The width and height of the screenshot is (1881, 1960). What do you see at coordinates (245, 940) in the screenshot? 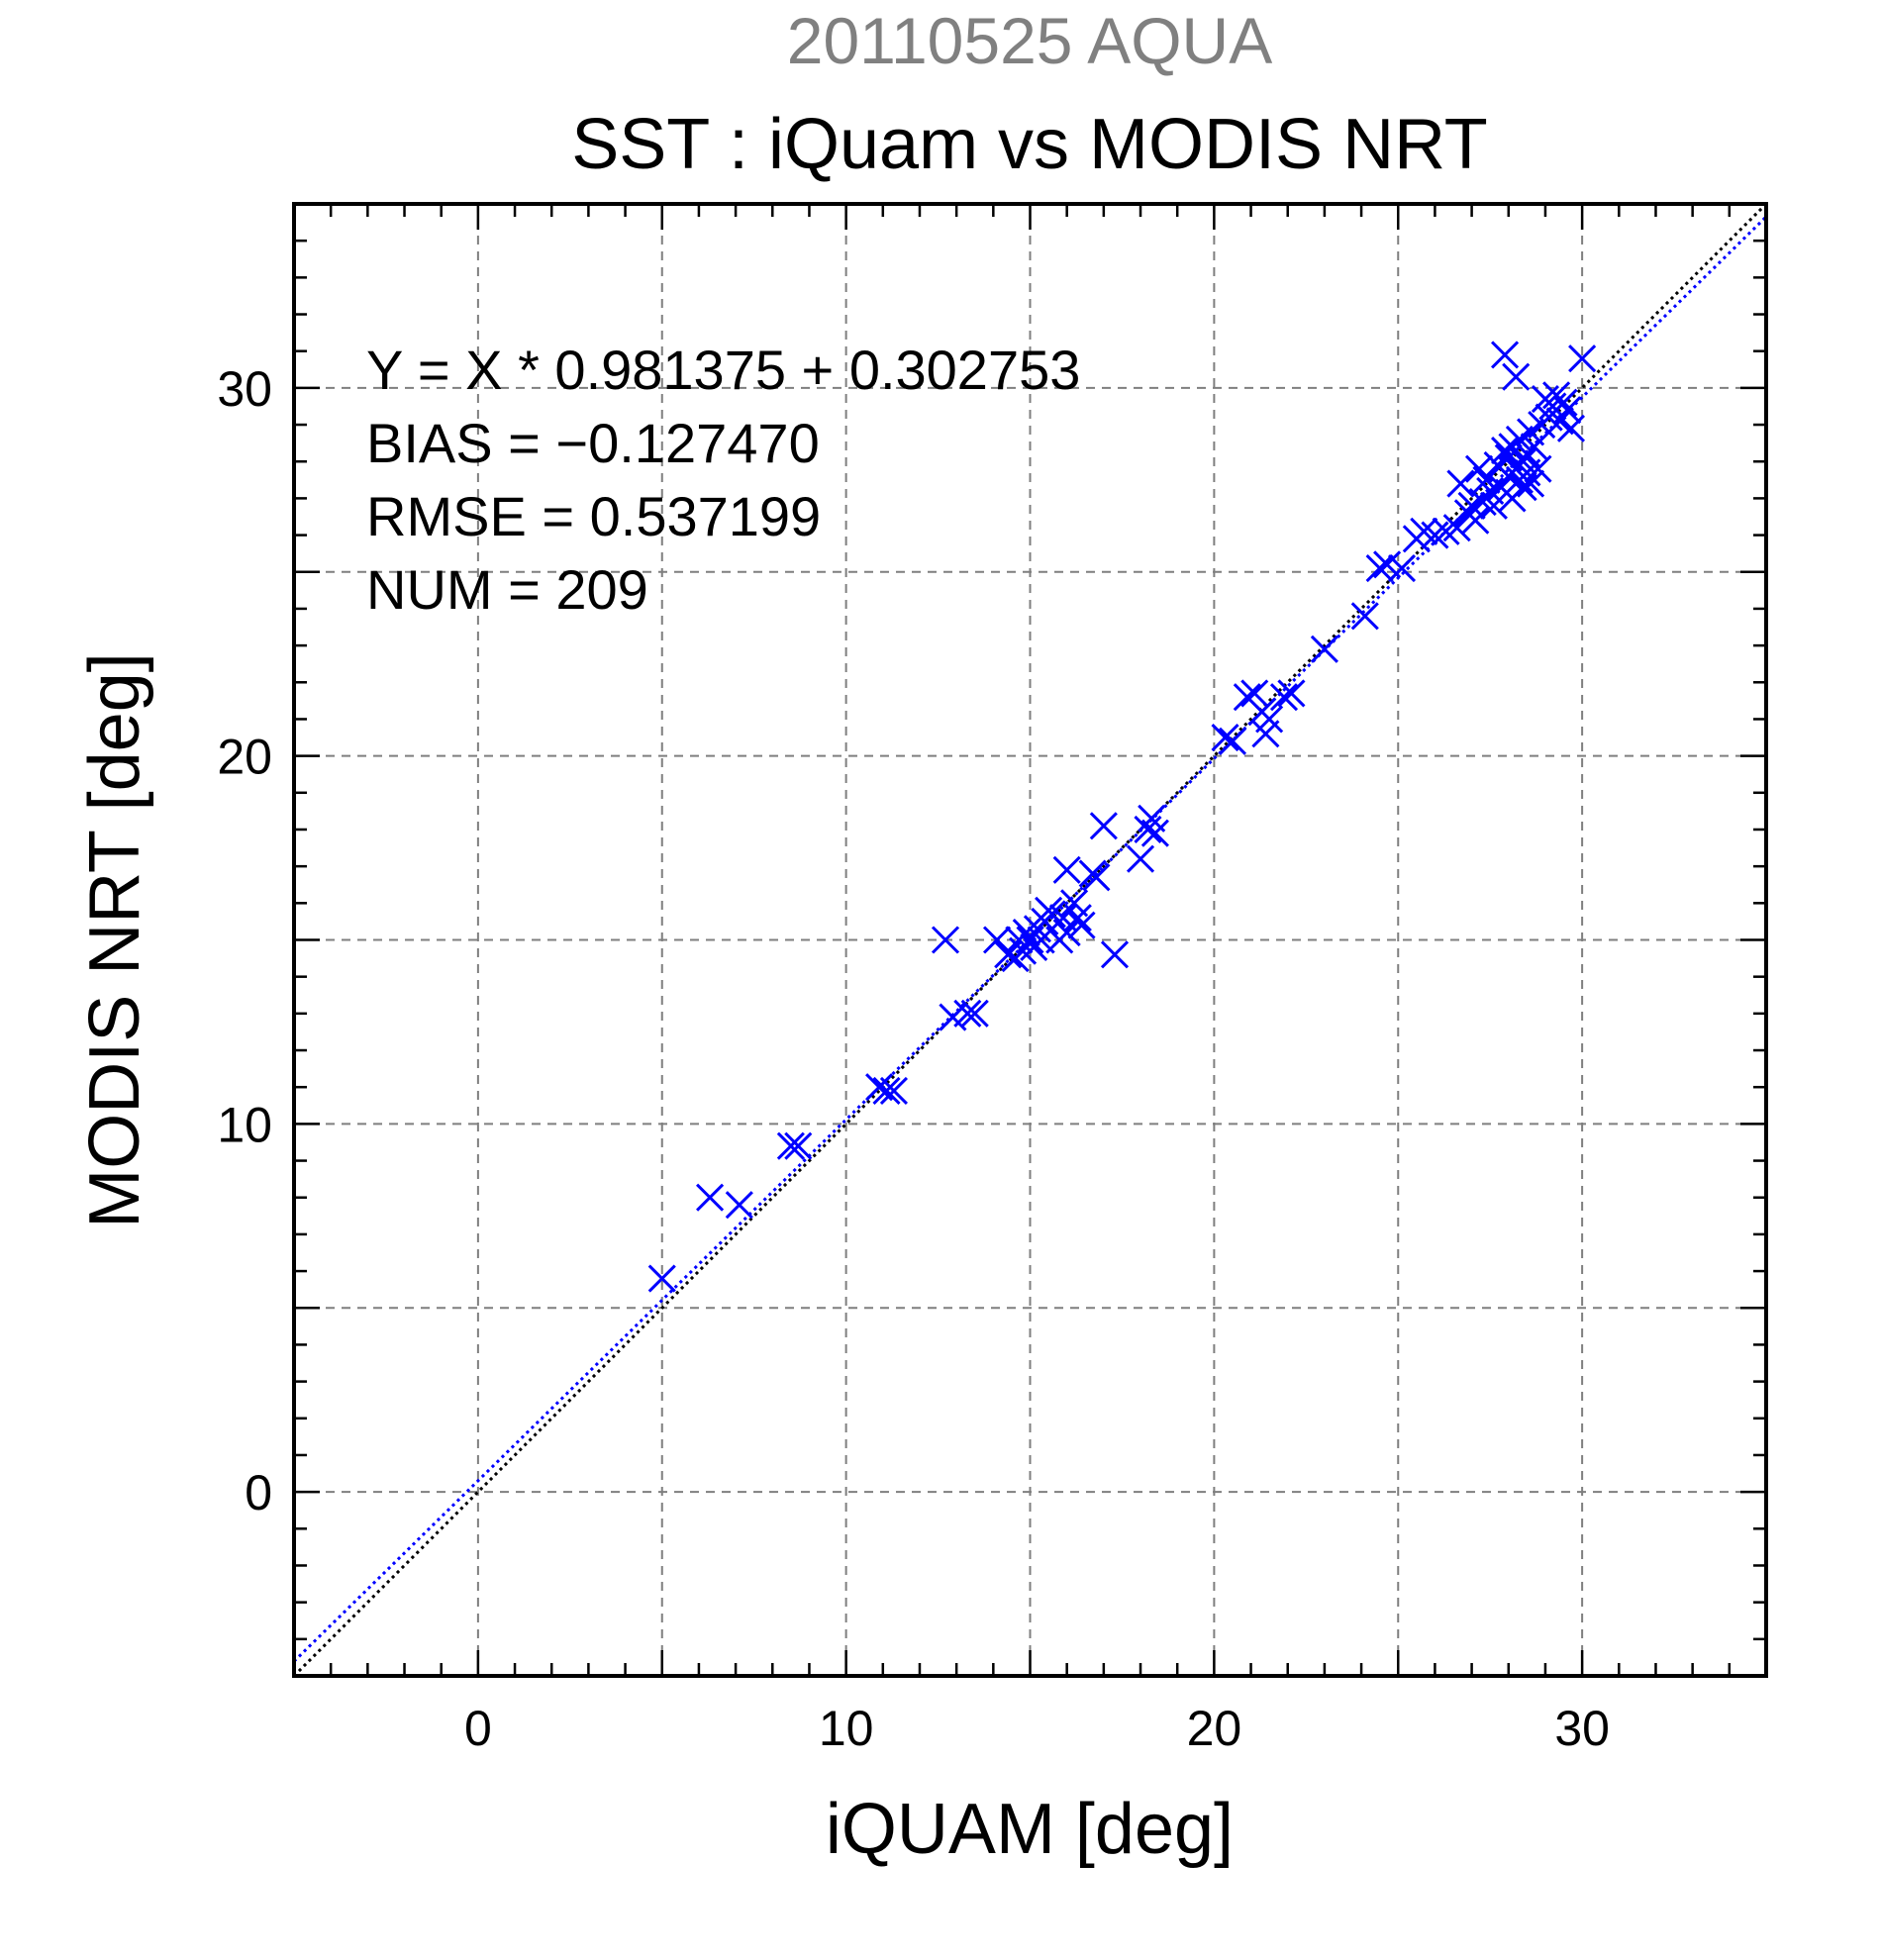
I see `y-tick-labels: 0 10 20 30` at bounding box center [245, 940].